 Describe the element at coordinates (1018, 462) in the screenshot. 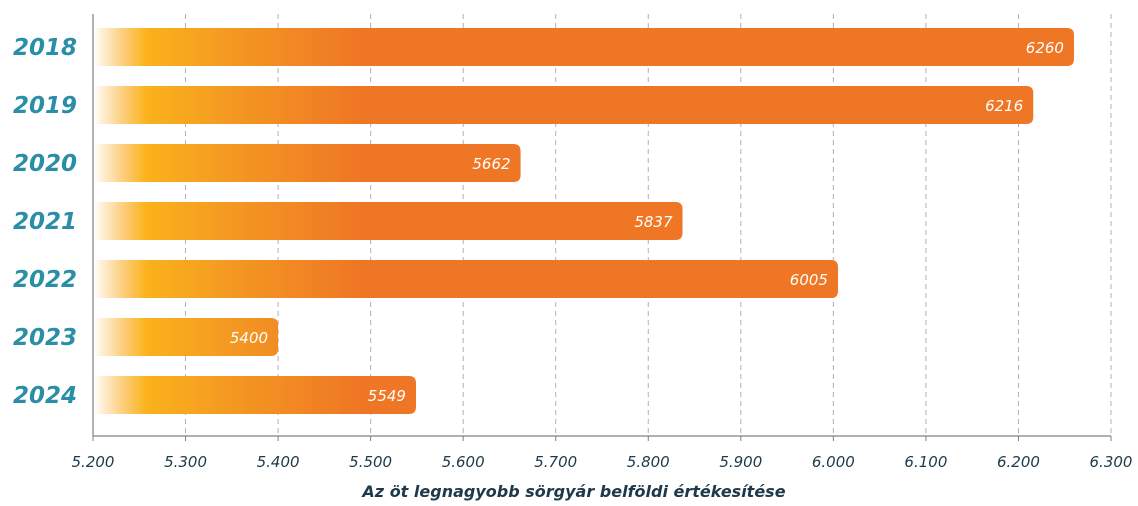

I see `x-tick-label: 6.200` at that location.